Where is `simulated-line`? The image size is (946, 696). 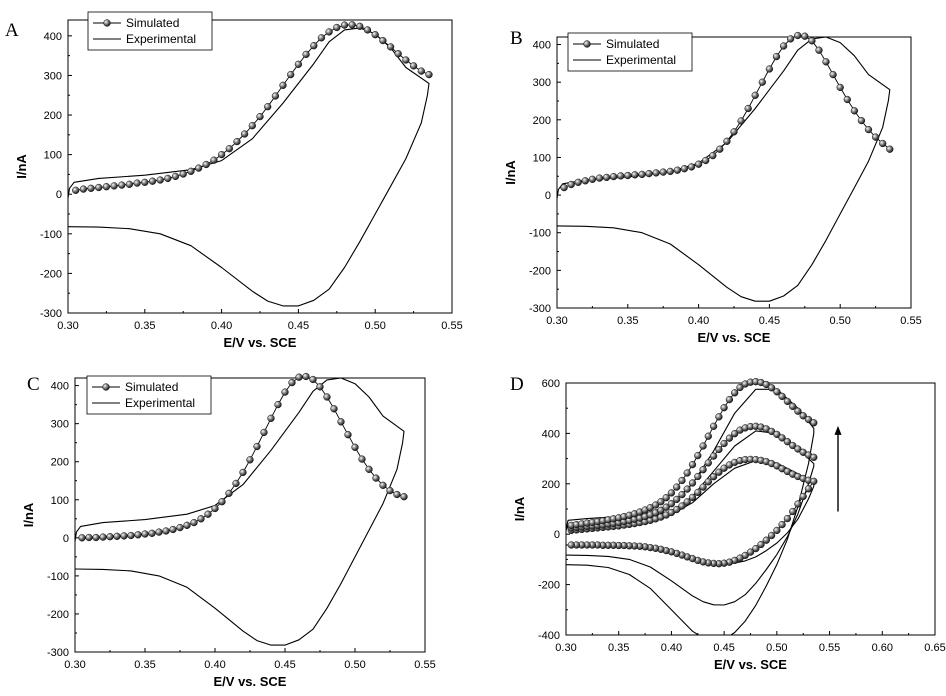
simulated-line is located at coordinates (693, 453).